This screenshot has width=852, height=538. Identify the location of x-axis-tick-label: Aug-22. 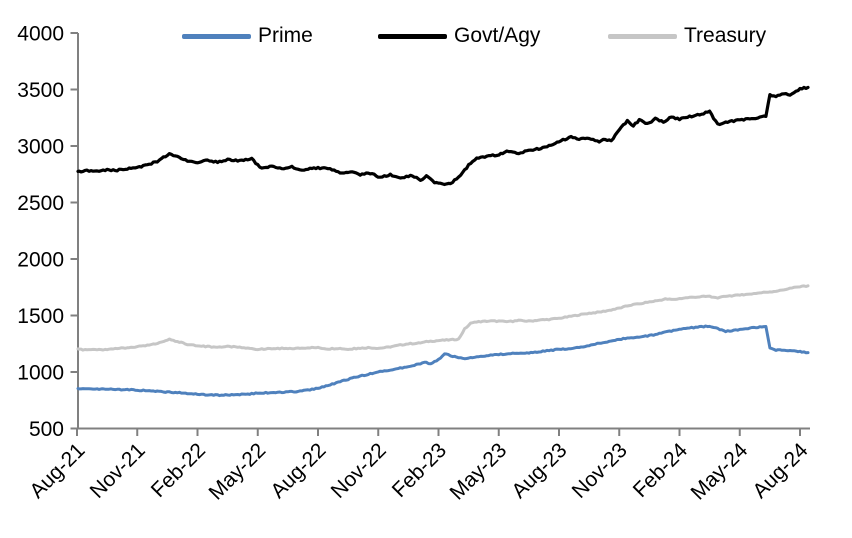
(298, 471).